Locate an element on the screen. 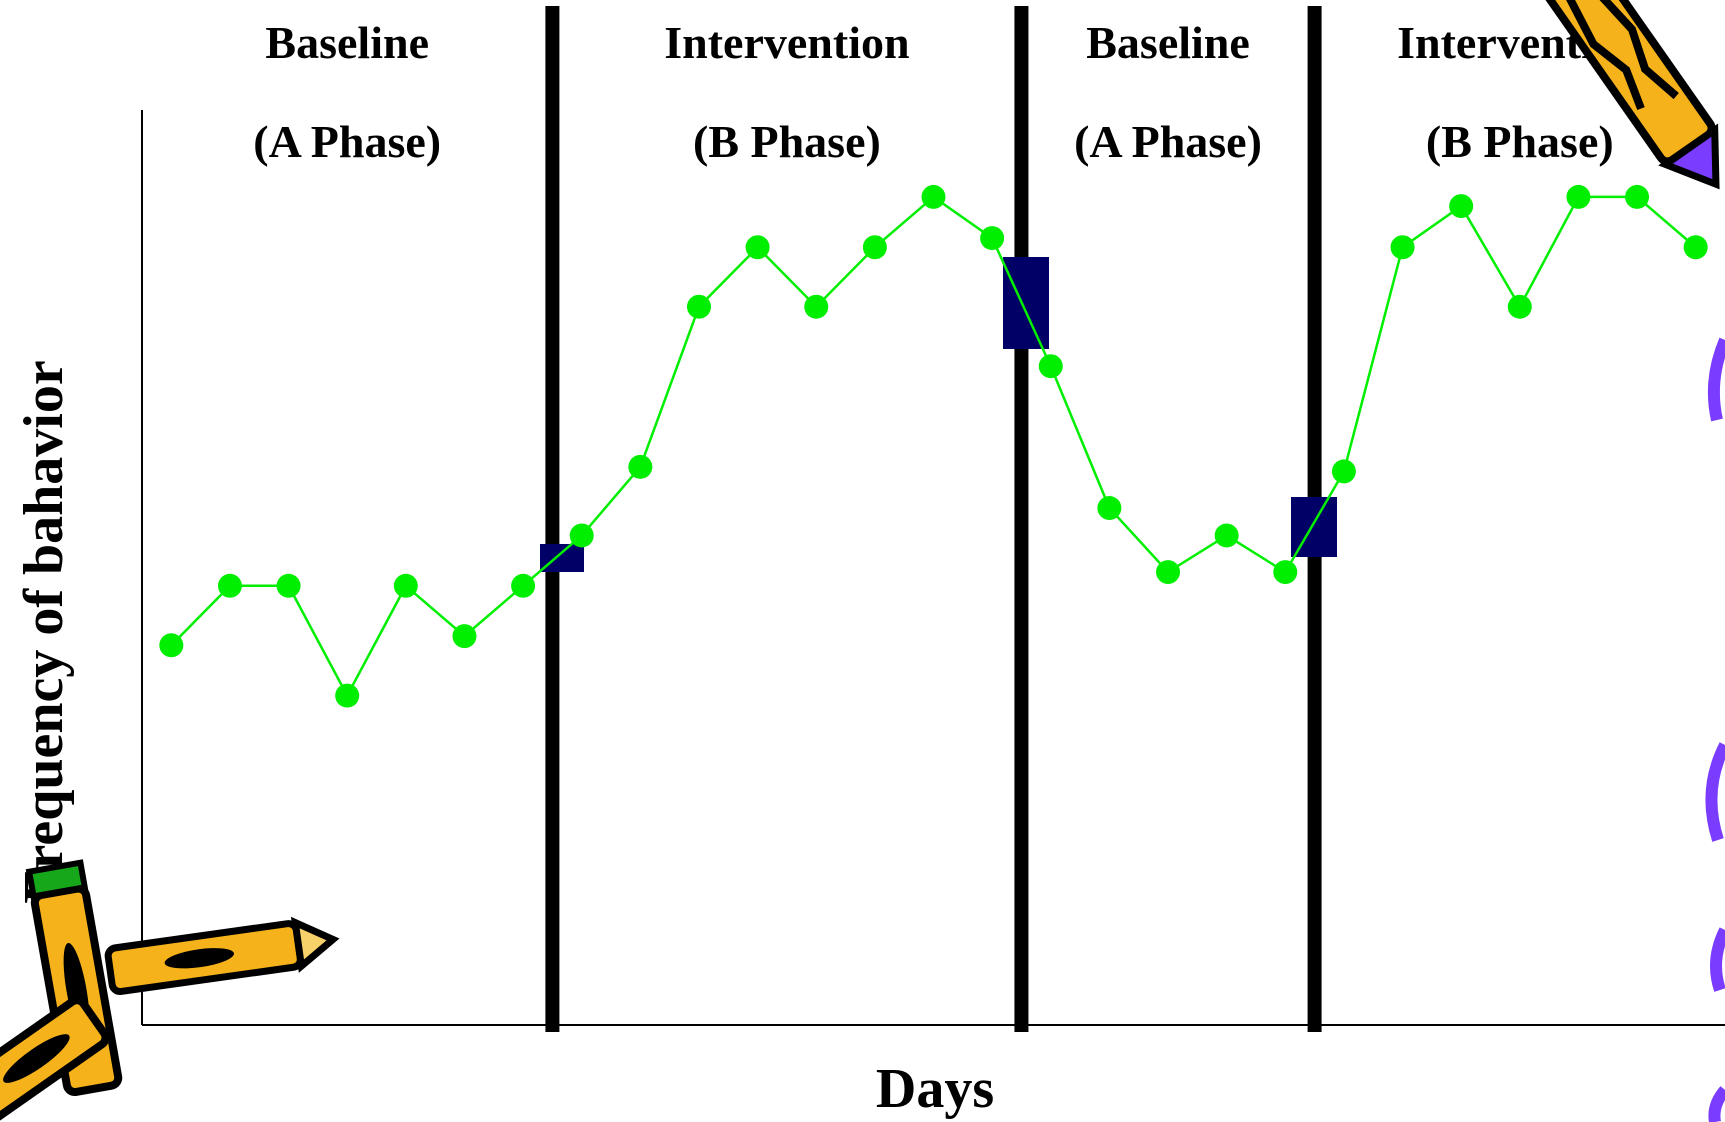 The image size is (1725, 1122). y-axis-title: Frequency of bahavior is located at coordinates (44, 631).